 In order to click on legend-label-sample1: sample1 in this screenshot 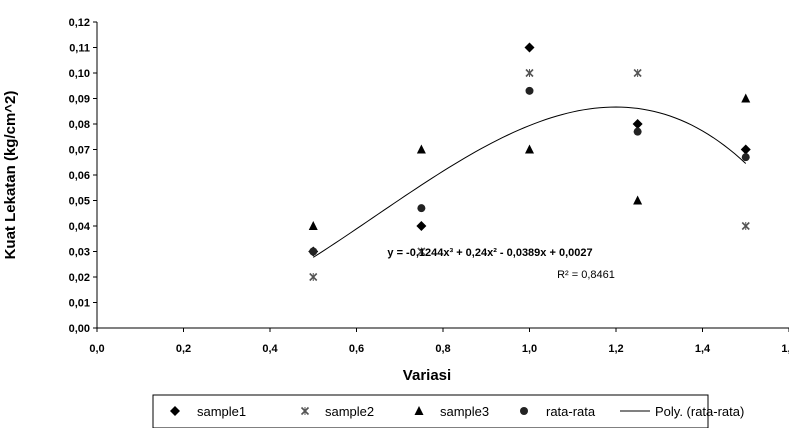, I will do `click(221, 411)`.